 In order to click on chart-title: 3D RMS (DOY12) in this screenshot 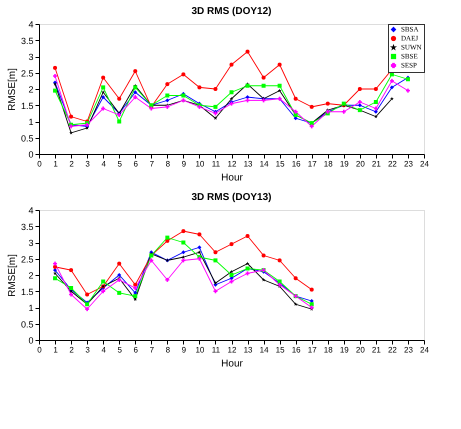, I will do `click(231, 11)`.